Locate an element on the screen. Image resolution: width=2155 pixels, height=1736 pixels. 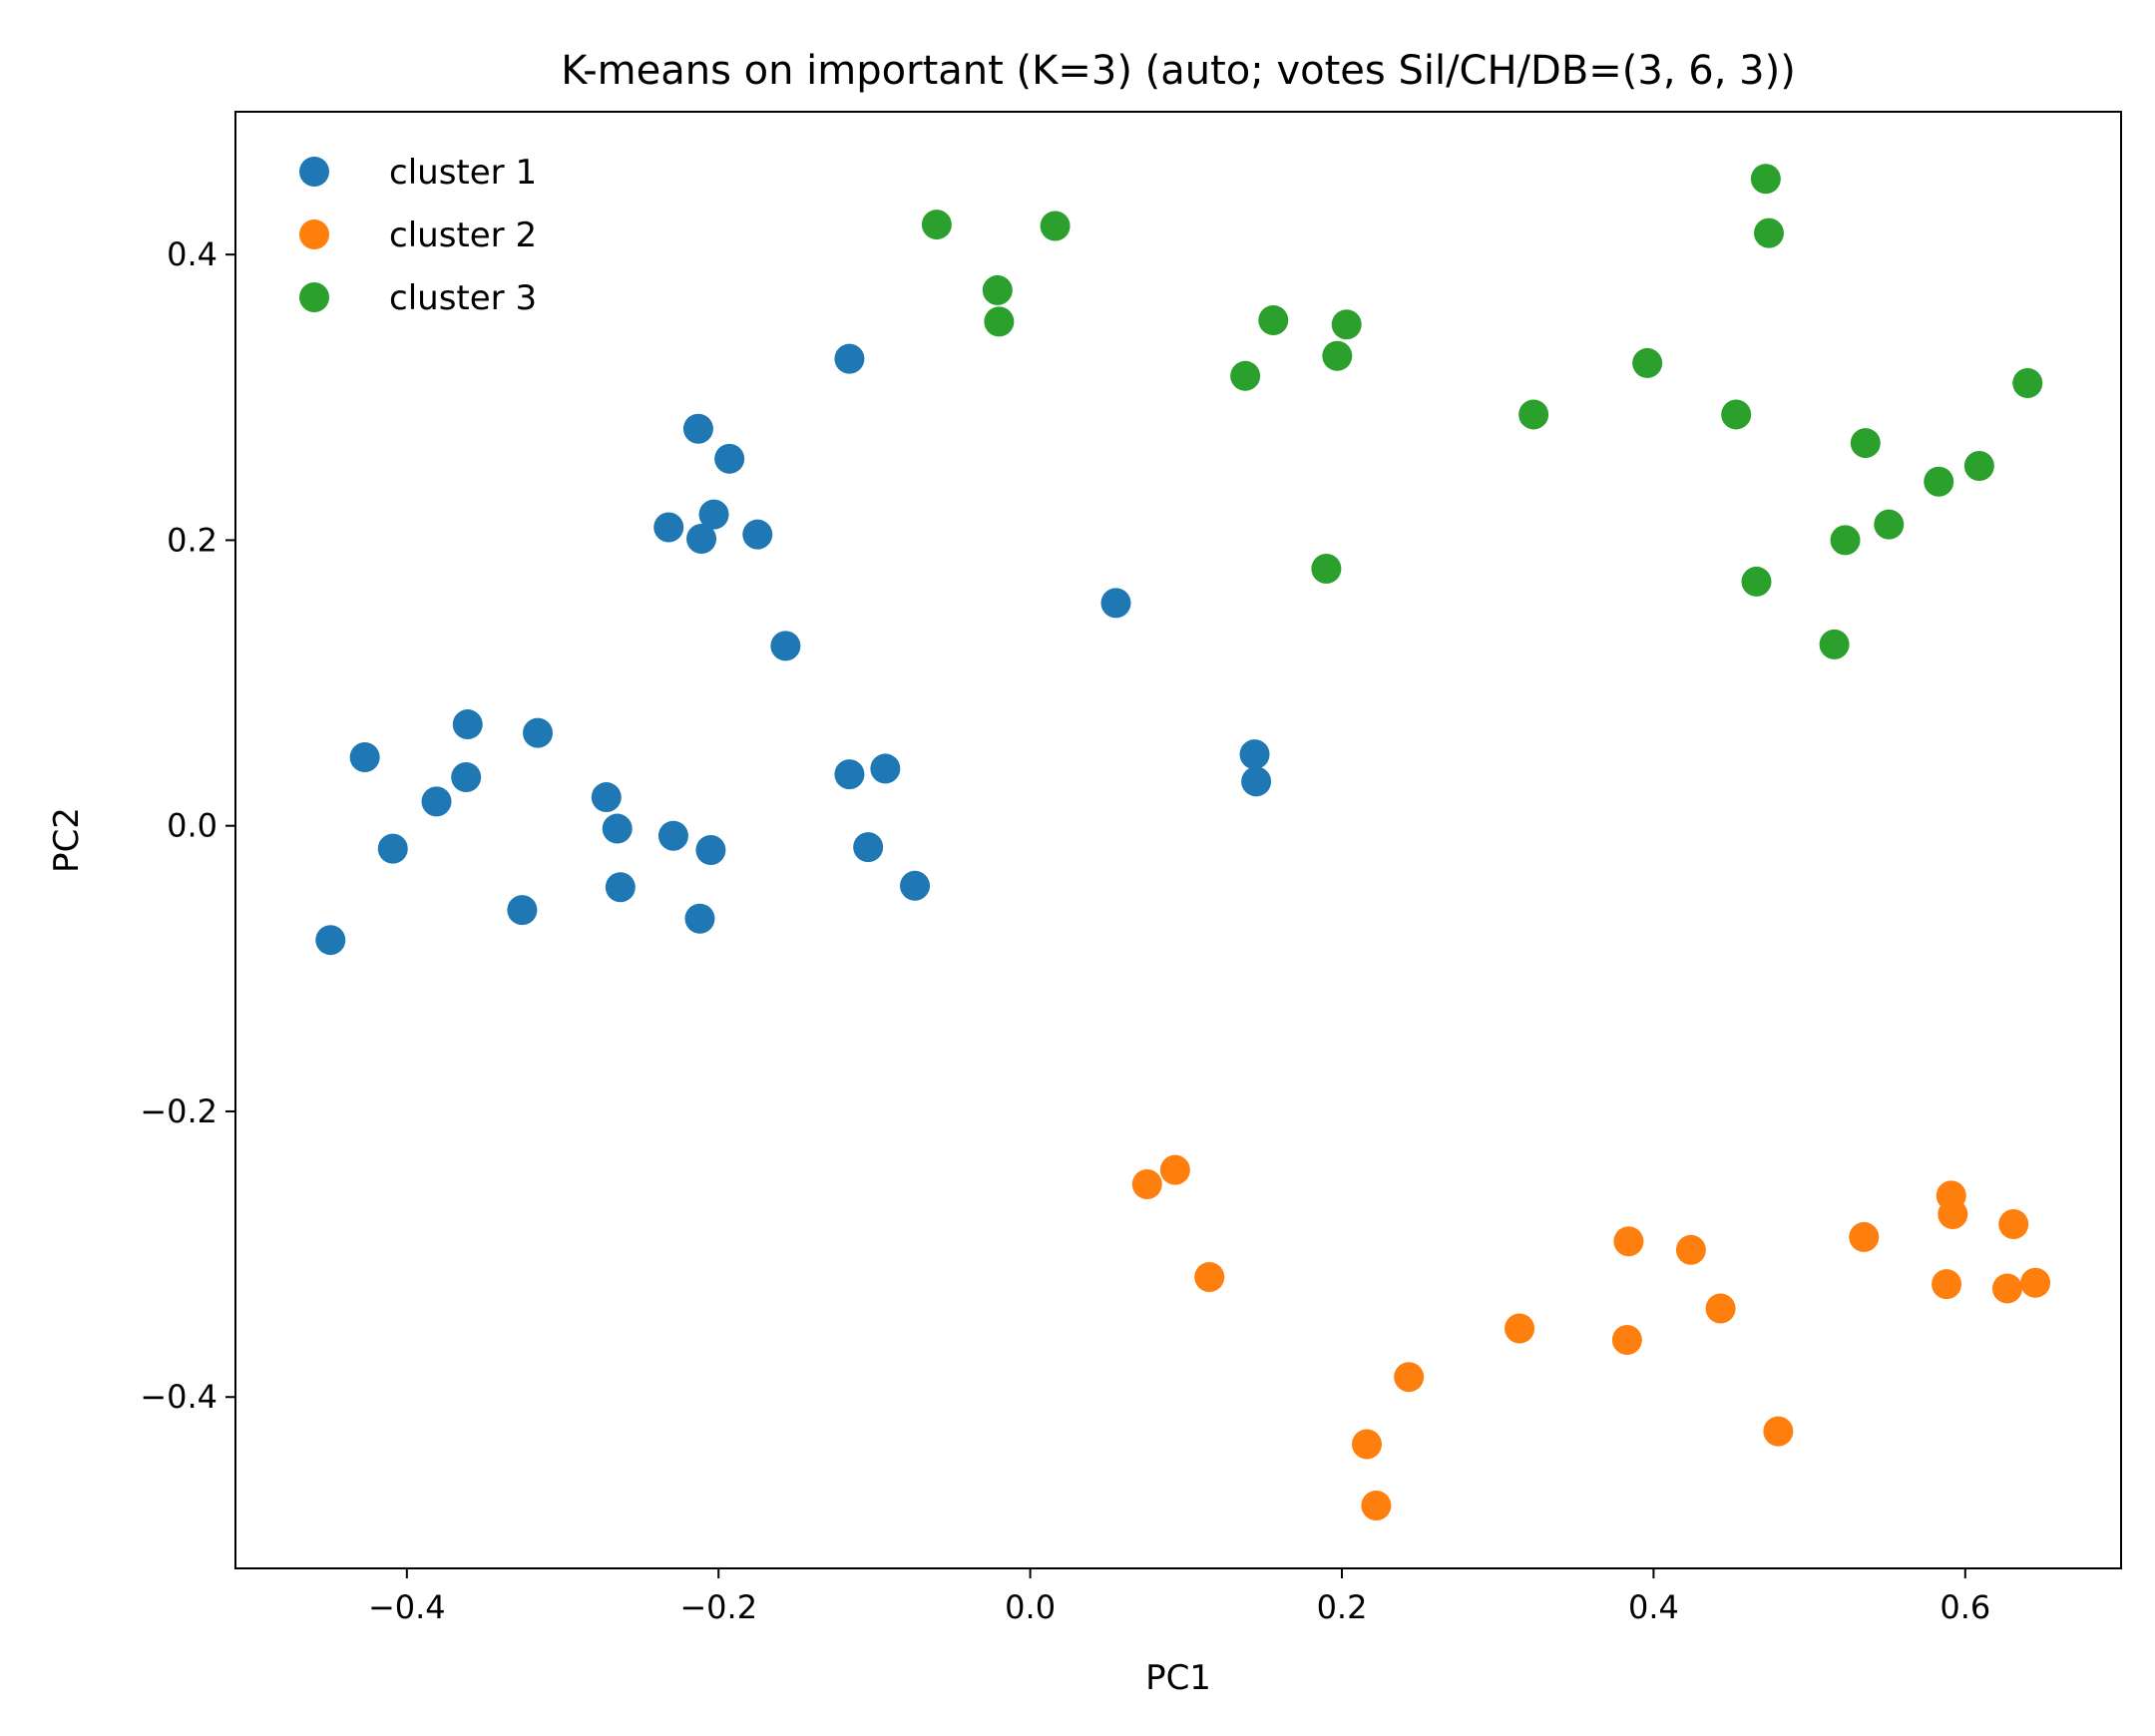
legend-label: cluster 1 is located at coordinates (463, 173).